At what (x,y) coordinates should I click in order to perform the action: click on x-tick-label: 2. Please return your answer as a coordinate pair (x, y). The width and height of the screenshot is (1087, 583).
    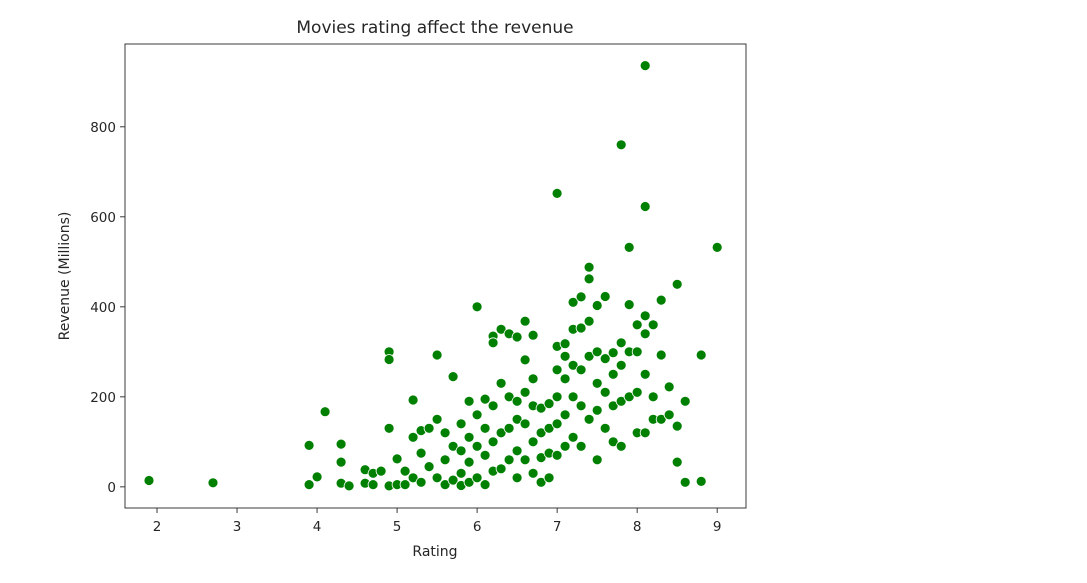
    Looking at the image, I should click on (157, 527).